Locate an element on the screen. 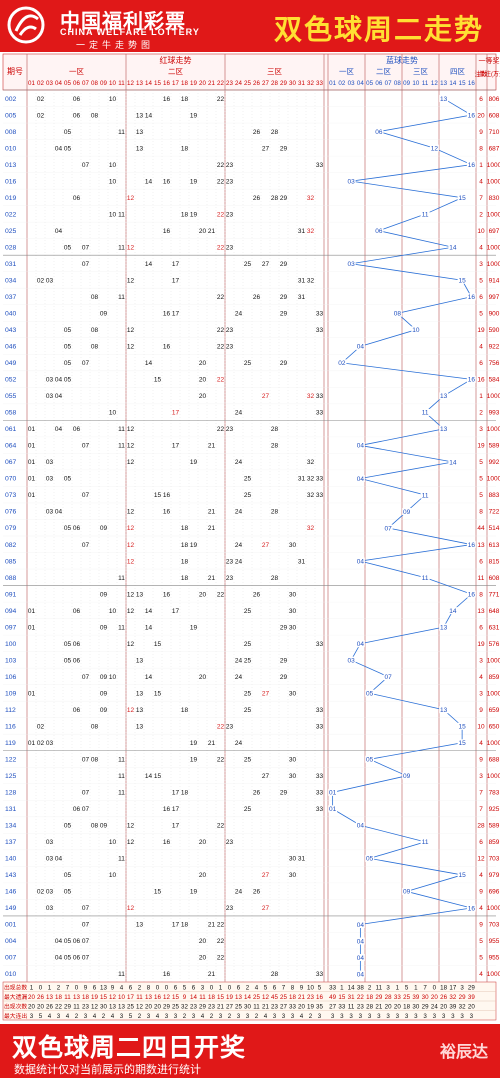 This screenshot has width=500, height=1078. red-ball-number: 32 is located at coordinates (311, 231).